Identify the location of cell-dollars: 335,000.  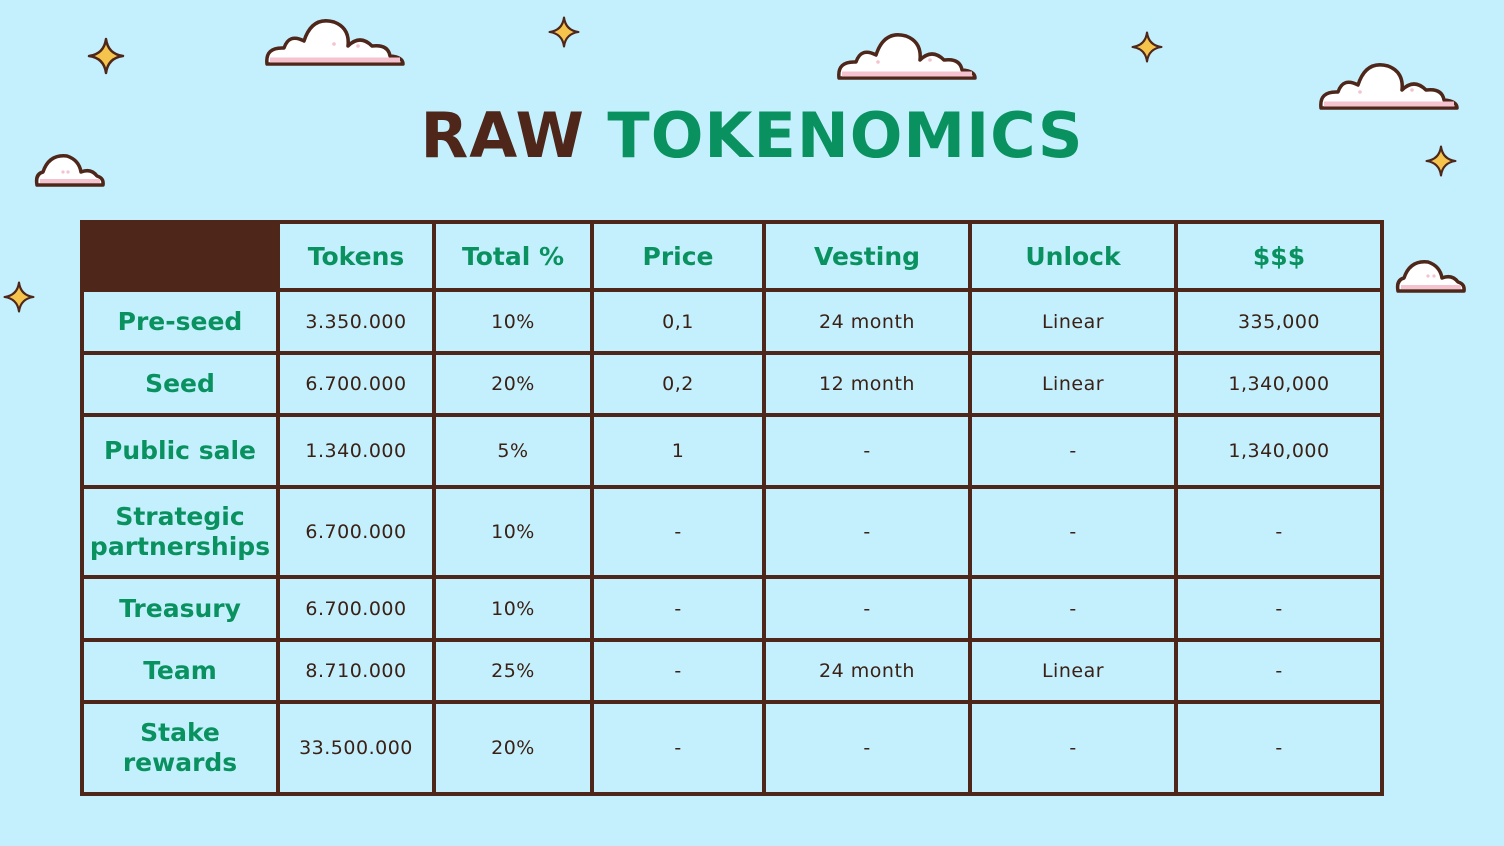
(1279, 321).